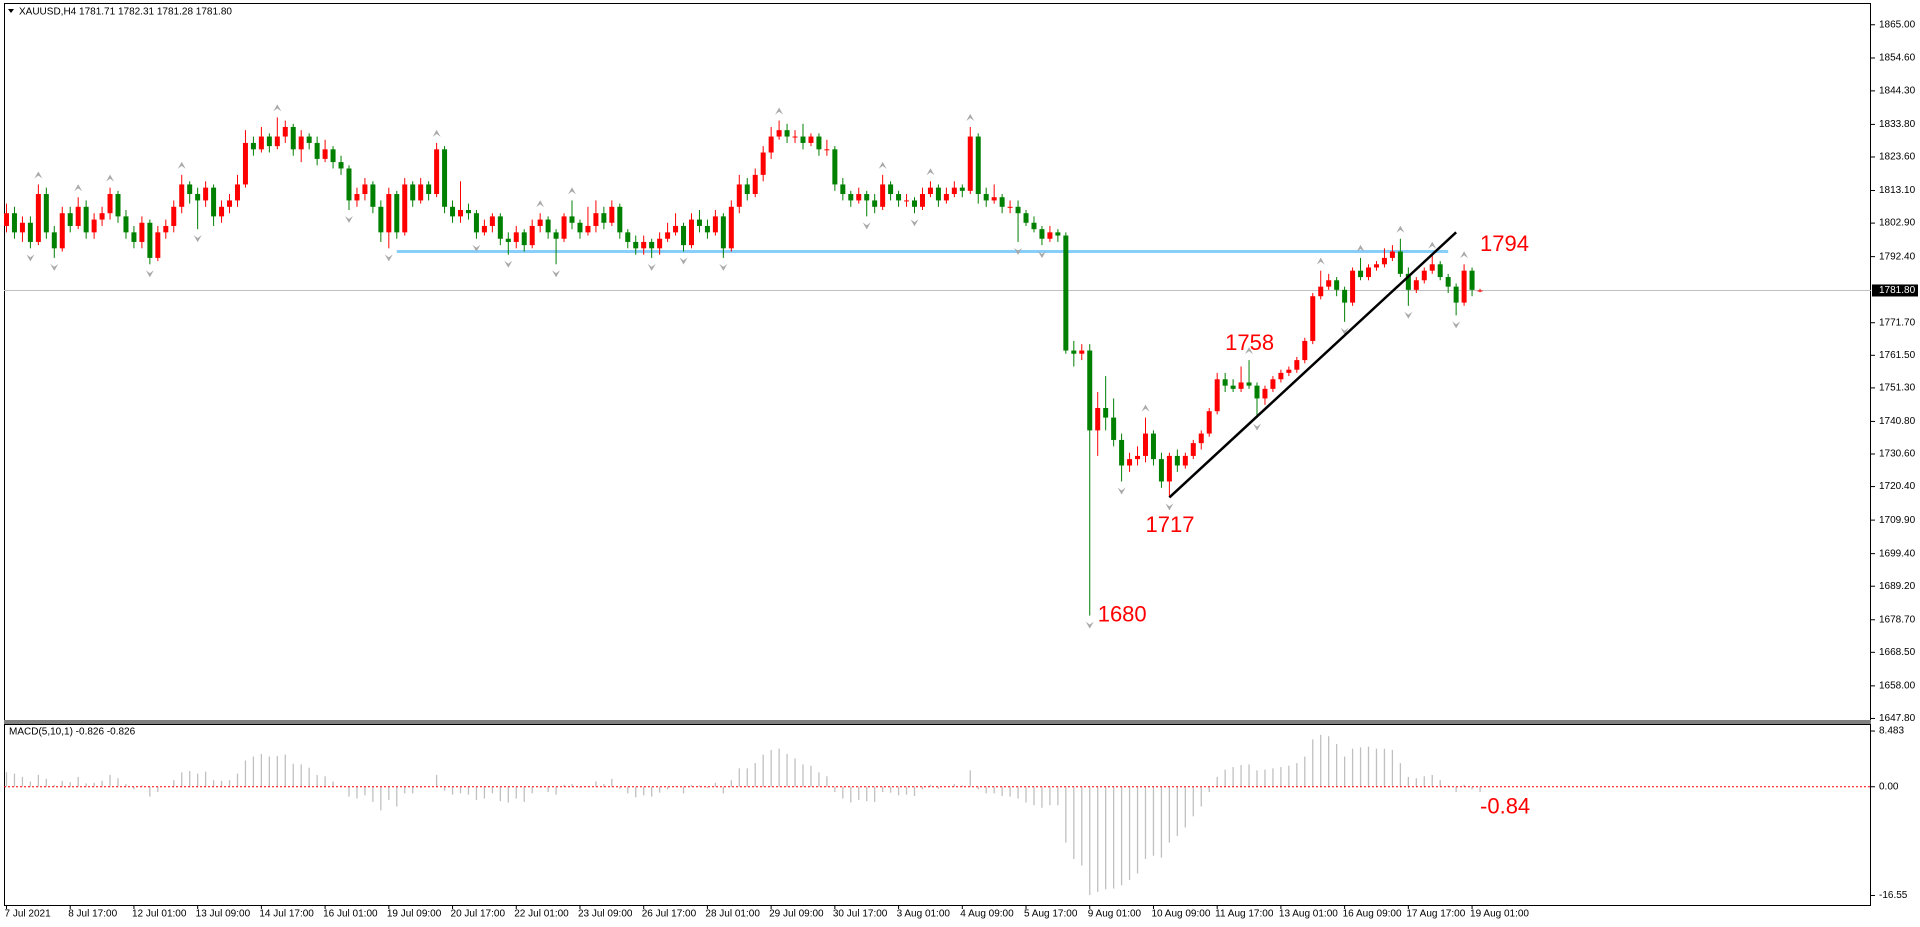  What do you see at coordinates (1897, 486) in the screenshot?
I see `y-tick-label: 1720.40` at bounding box center [1897, 486].